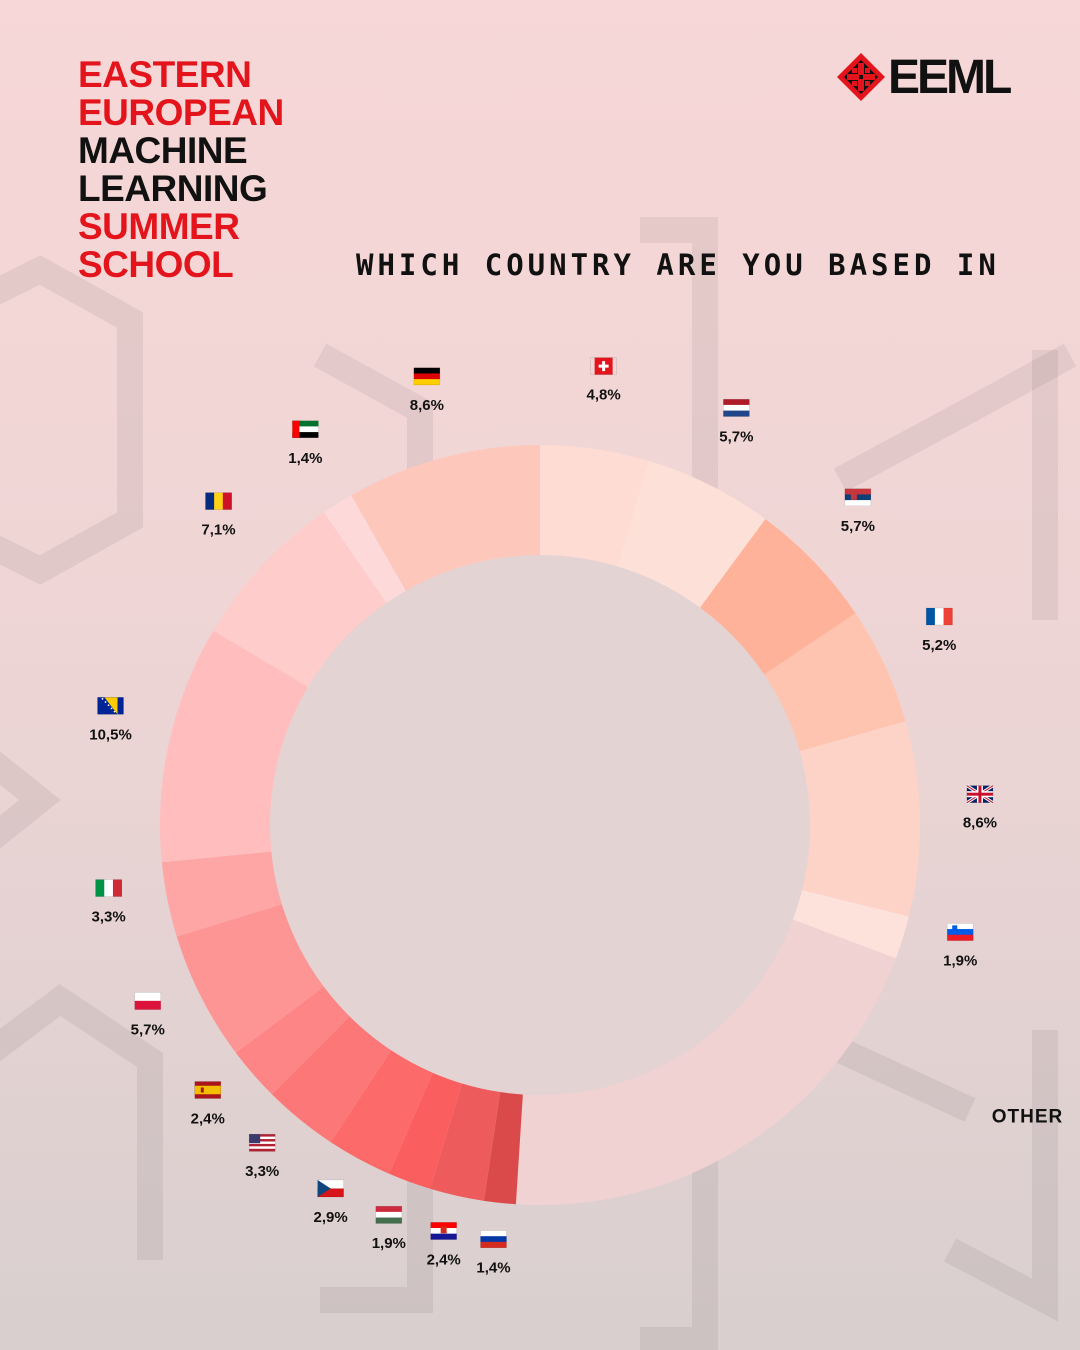  I want to click on slice-united-states, so click(331, 1079).